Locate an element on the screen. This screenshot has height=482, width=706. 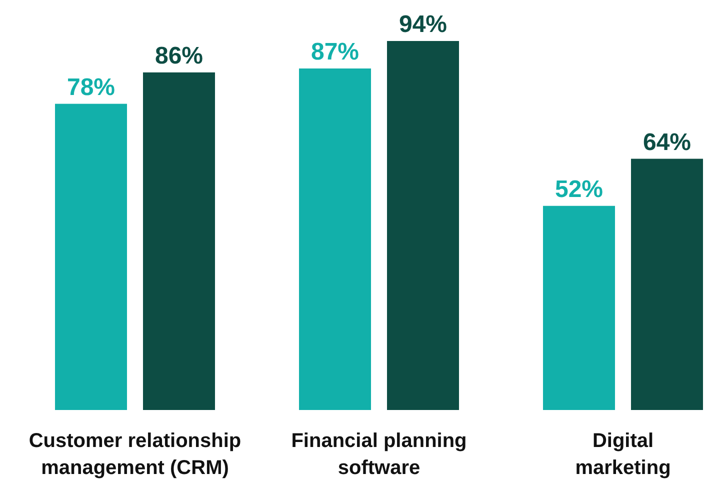
data-label: 52% is located at coordinates (579, 189).